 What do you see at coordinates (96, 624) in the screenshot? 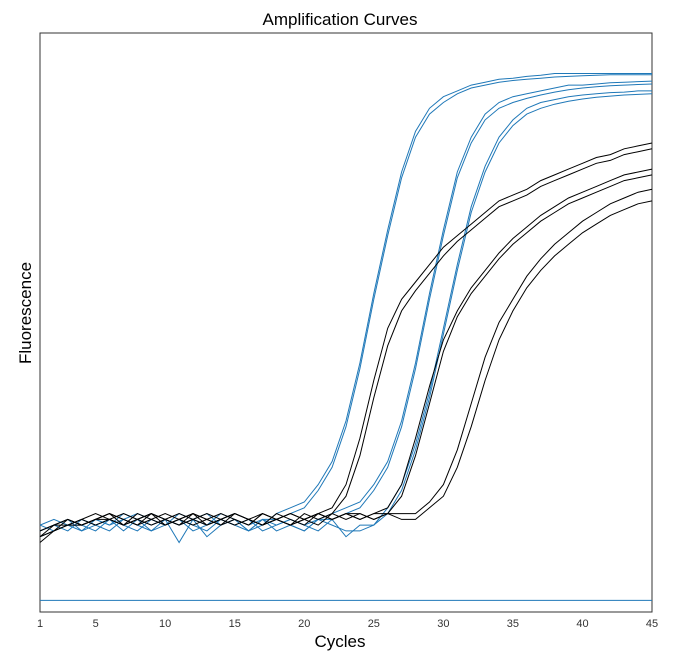
I see `x-tick-label: 5` at bounding box center [96, 624].